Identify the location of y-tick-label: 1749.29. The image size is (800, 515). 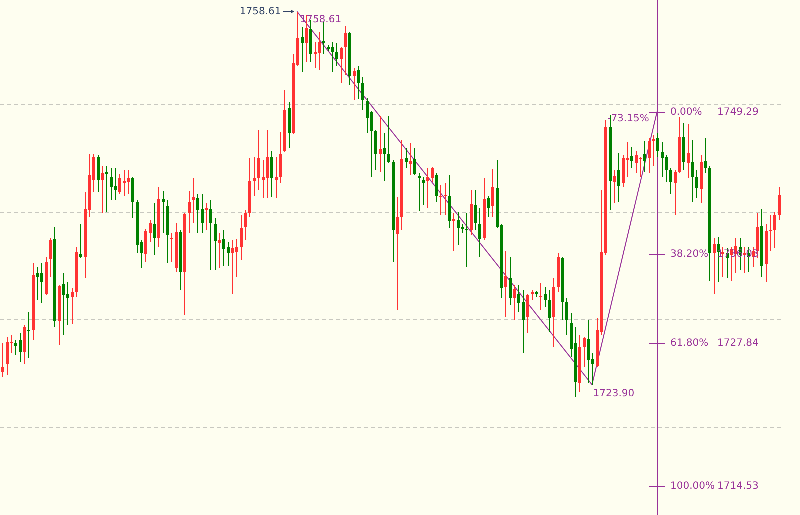
(738, 112).